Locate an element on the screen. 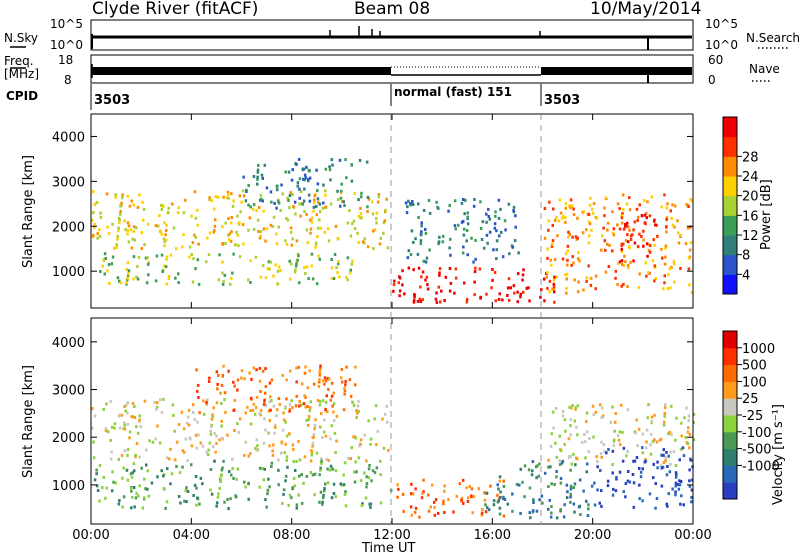 The image size is (800, 554). colorbar-swatch is located at coordinates (730, 284).